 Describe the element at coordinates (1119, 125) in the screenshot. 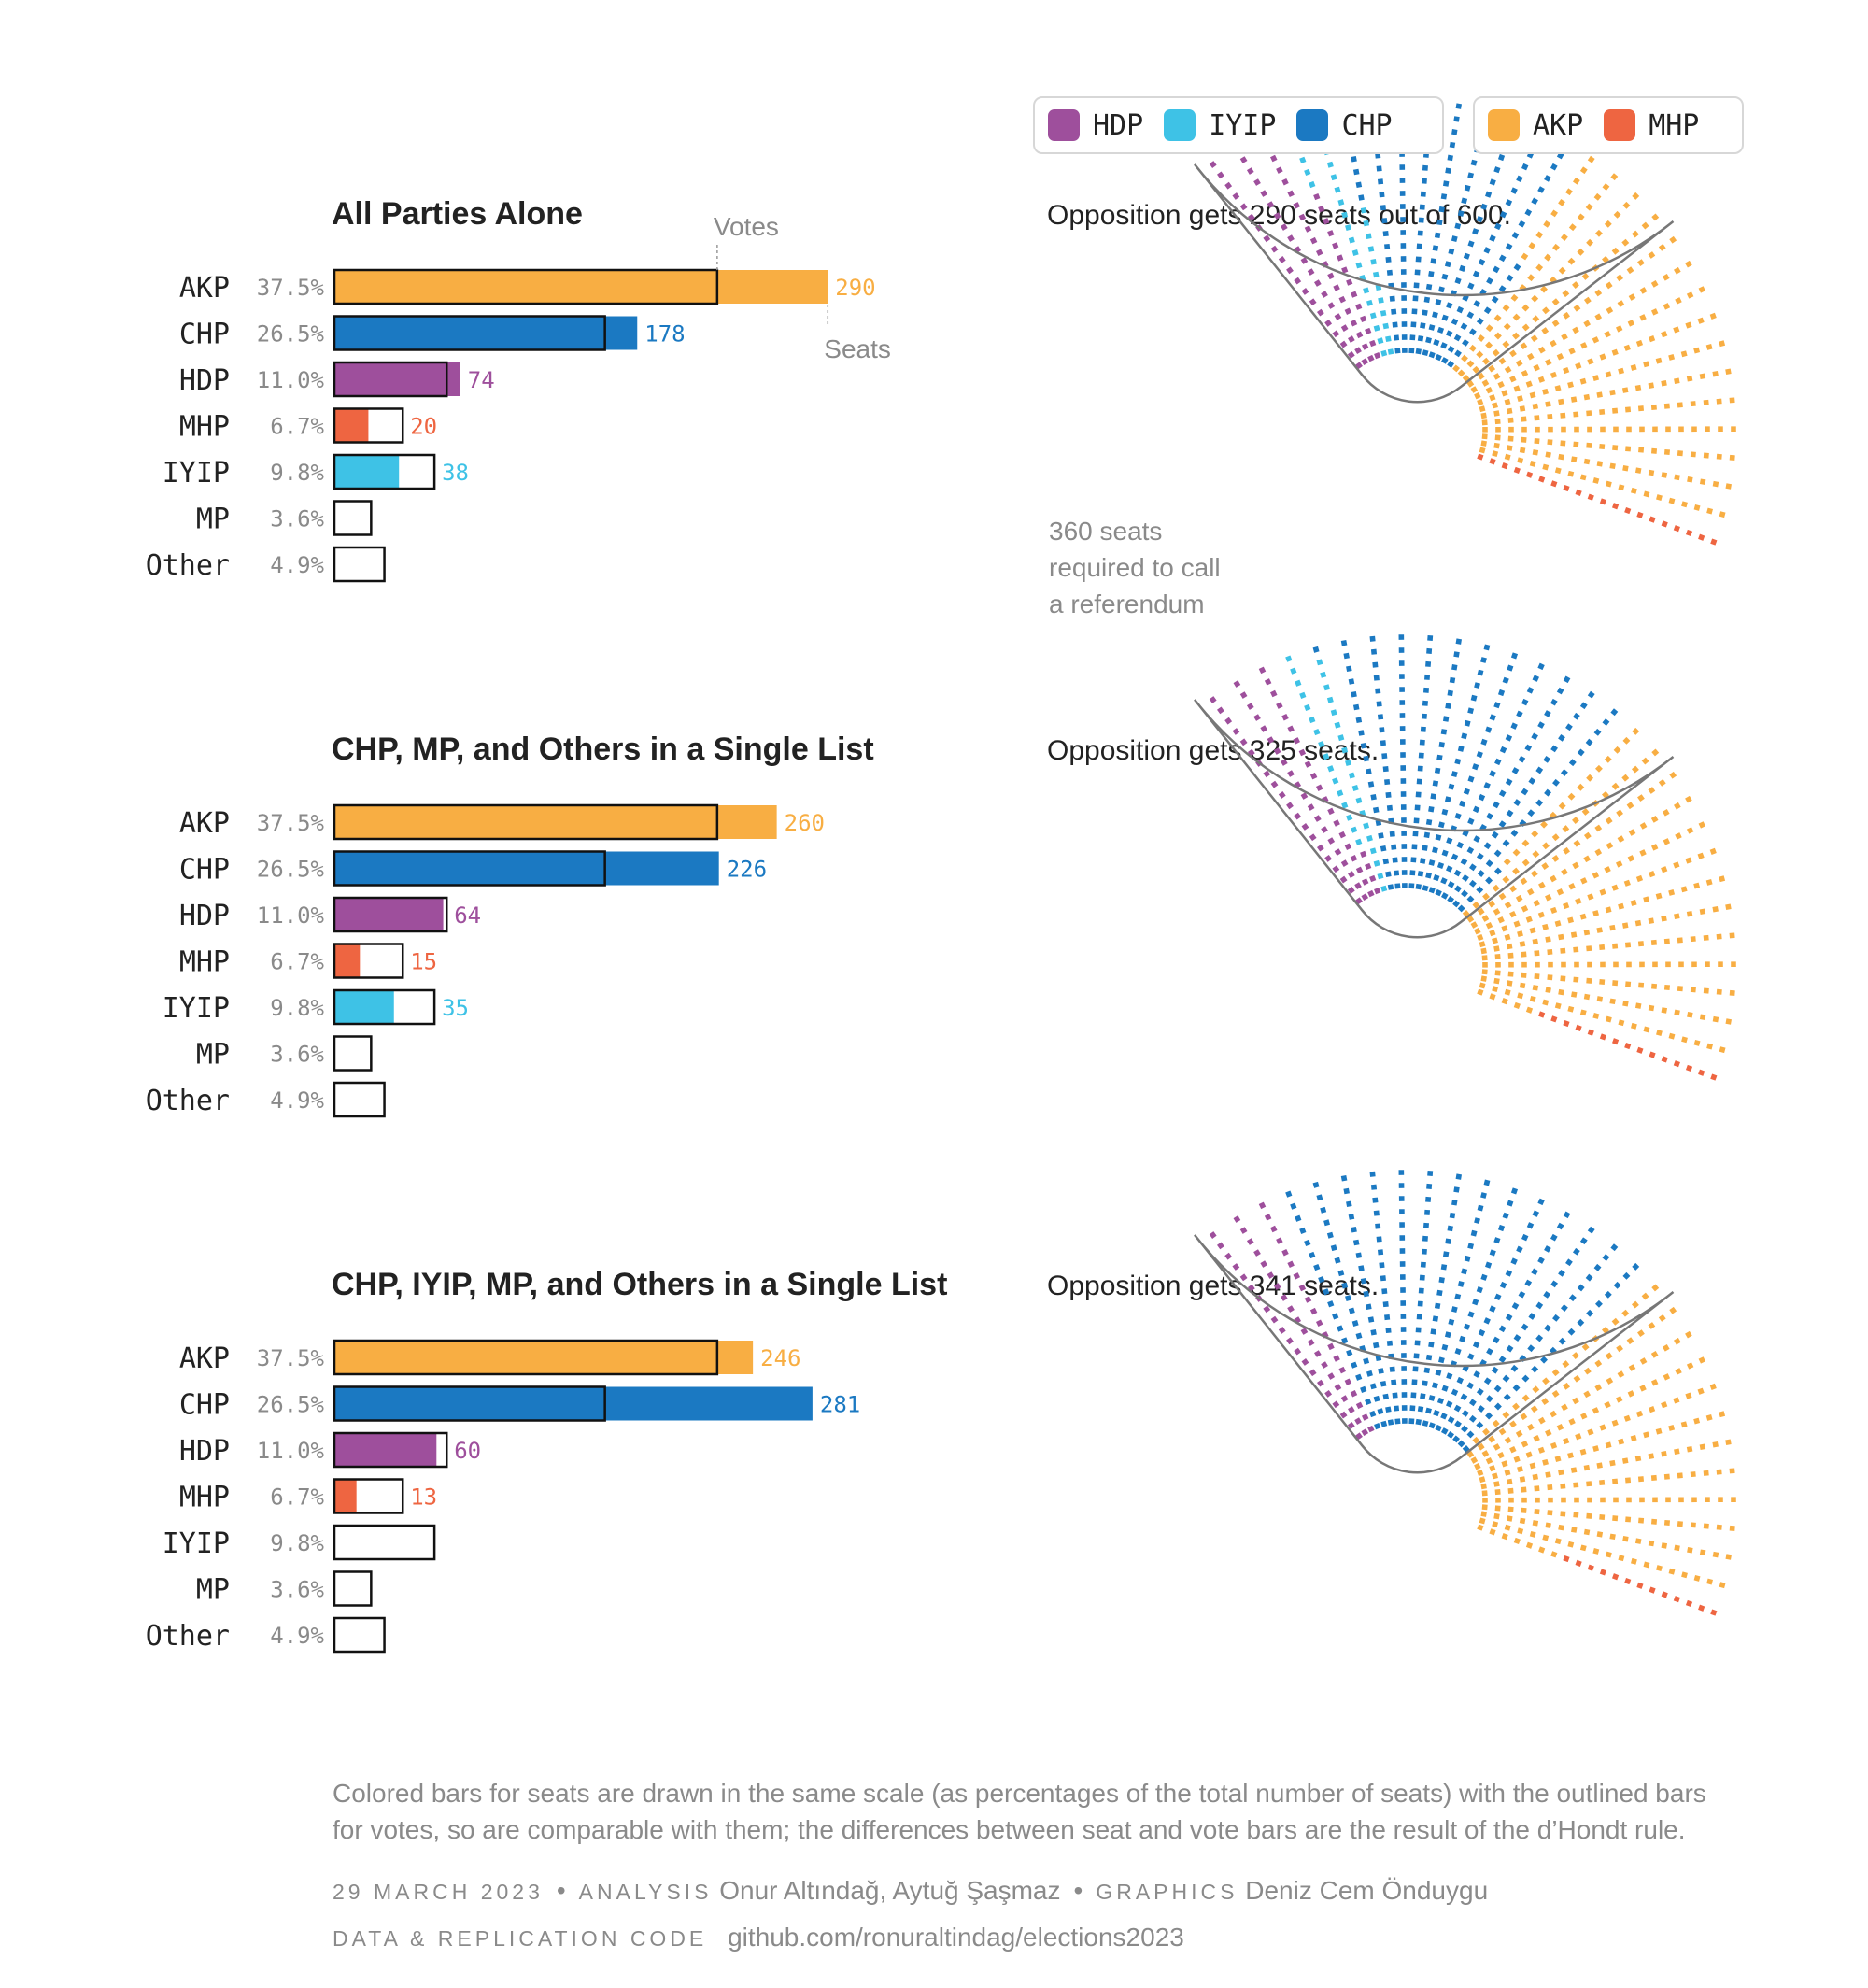

I see `legend-label-hdp: HDP` at that location.